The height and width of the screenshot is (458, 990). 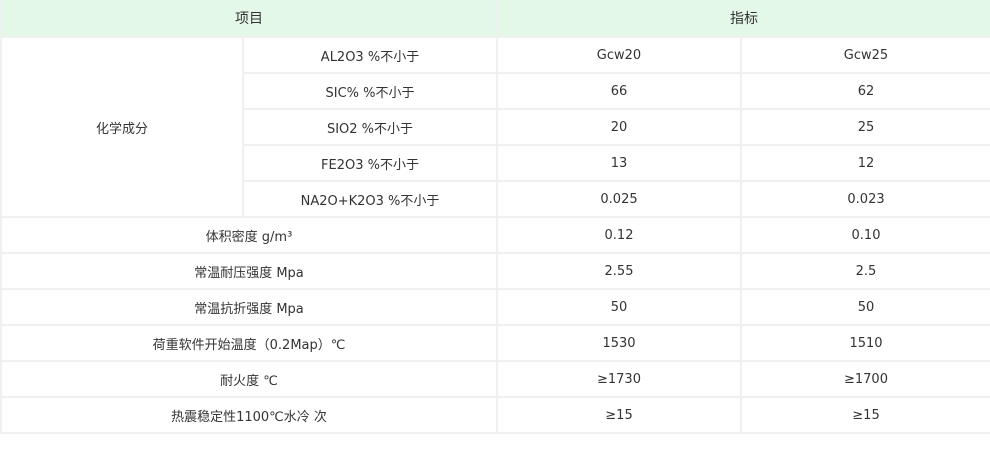 I want to click on value-gcw20: ≥15, so click(x=619, y=415).